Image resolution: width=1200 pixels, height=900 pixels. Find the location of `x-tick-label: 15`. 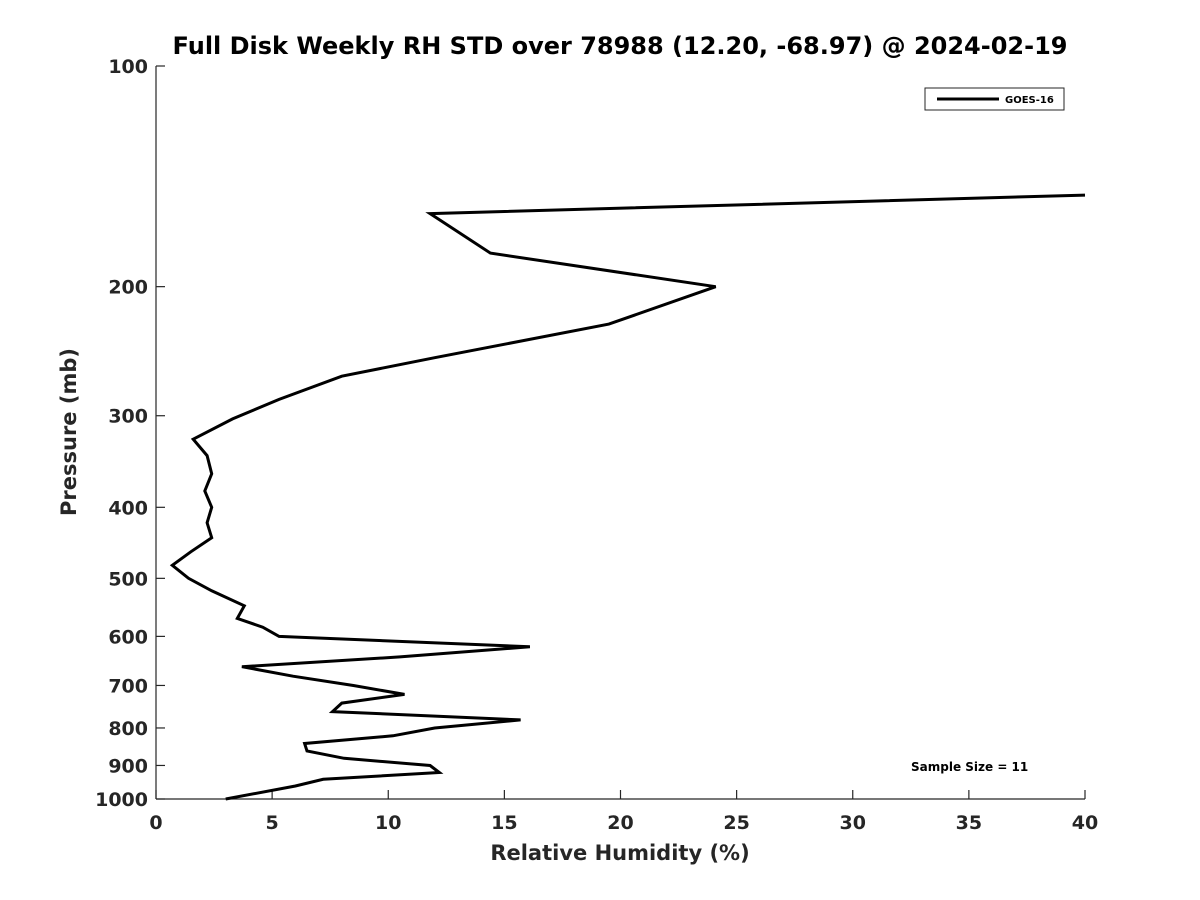

x-tick-label: 15 is located at coordinates (504, 823).